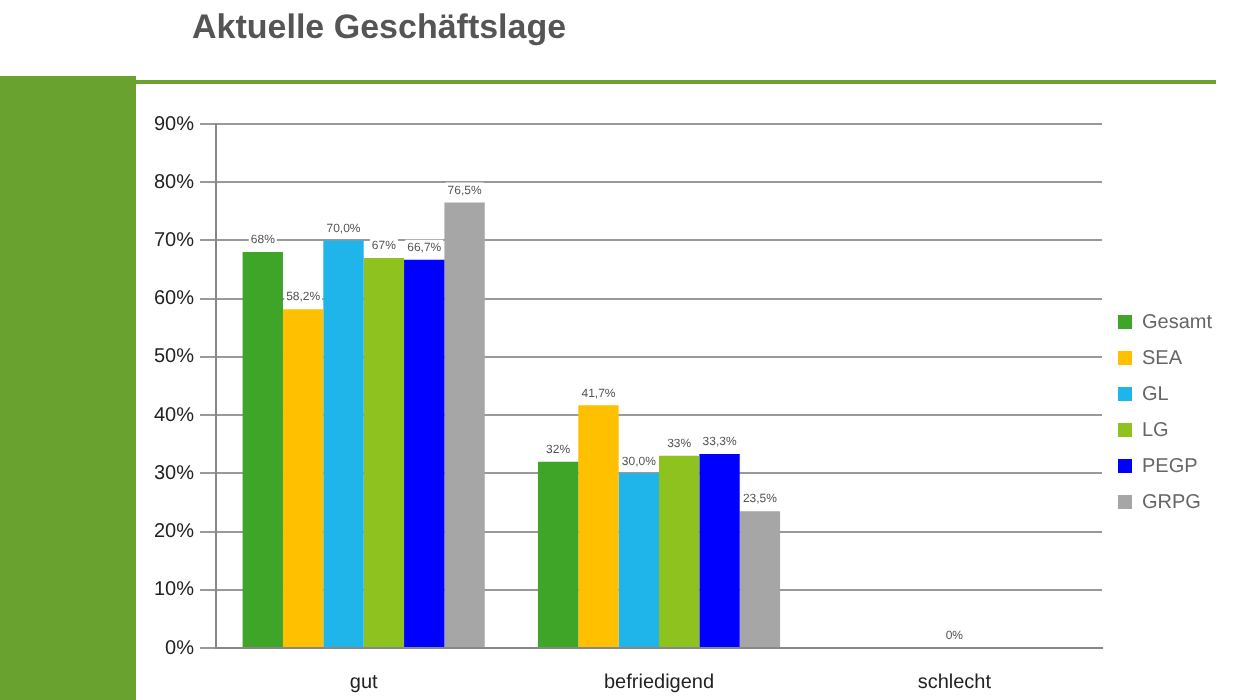 The height and width of the screenshot is (700, 1240). Describe the element at coordinates (1155, 430) in the screenshot. I see `legend-label: LG` at that location.